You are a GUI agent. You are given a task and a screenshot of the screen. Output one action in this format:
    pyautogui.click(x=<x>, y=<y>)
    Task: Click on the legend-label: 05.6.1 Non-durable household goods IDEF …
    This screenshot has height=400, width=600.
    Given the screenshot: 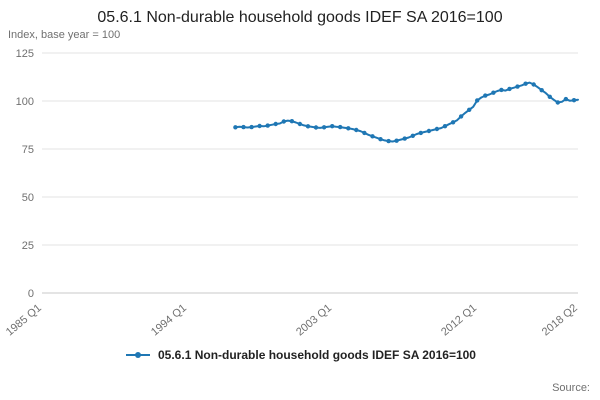 What is the action you would take?
    pyautogui.click(x=317, y=355)
    